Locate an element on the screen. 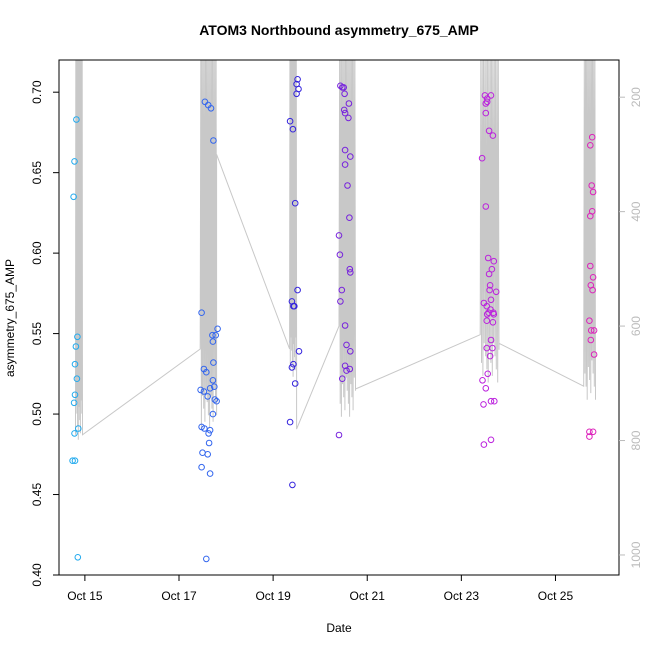 This screenshot has height=650, width=650. y-tick-label: 0.65 is located at coordinates (37, 173).